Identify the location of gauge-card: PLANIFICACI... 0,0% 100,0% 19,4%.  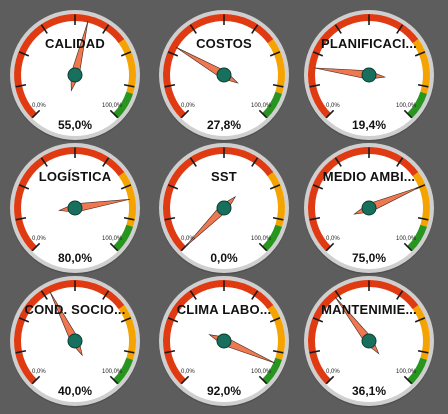
(369, 75).